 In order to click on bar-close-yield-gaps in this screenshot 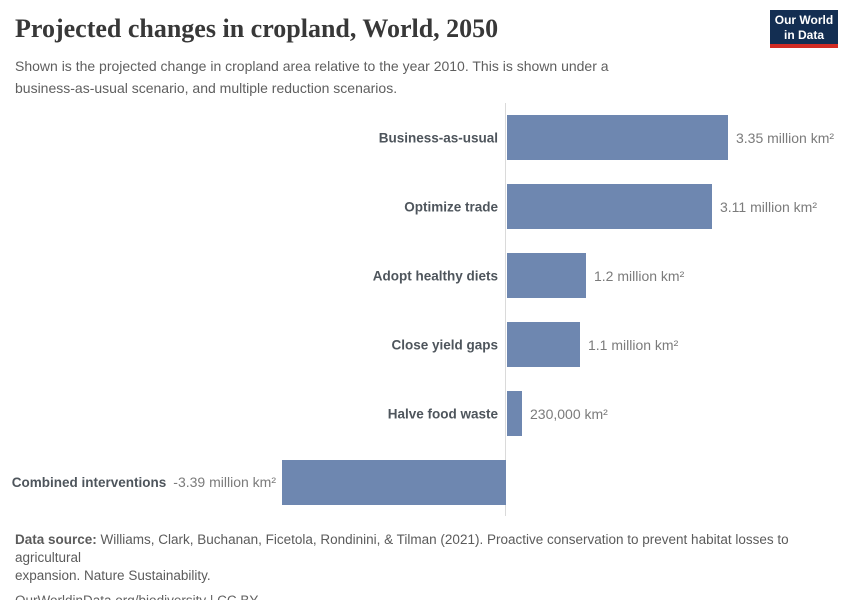, I will do `click(543, 344)`.